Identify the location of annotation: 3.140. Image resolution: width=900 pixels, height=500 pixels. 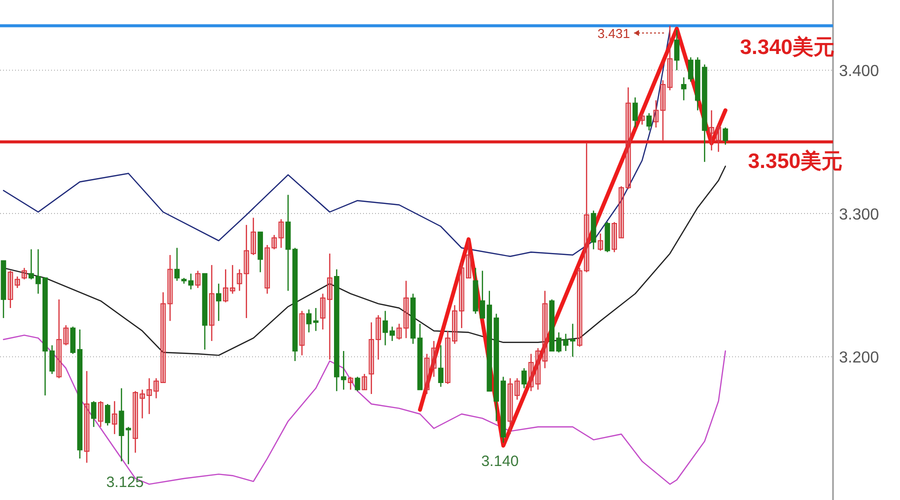
(500, 461).